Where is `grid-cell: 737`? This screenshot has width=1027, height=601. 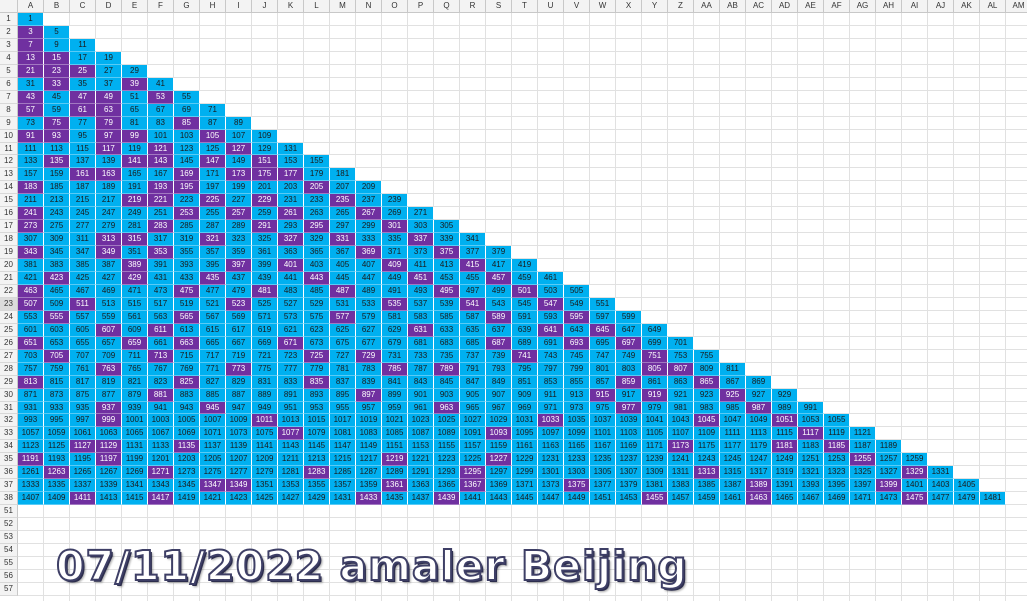 grid-cell: 737 is located at coordinates (473, 356).